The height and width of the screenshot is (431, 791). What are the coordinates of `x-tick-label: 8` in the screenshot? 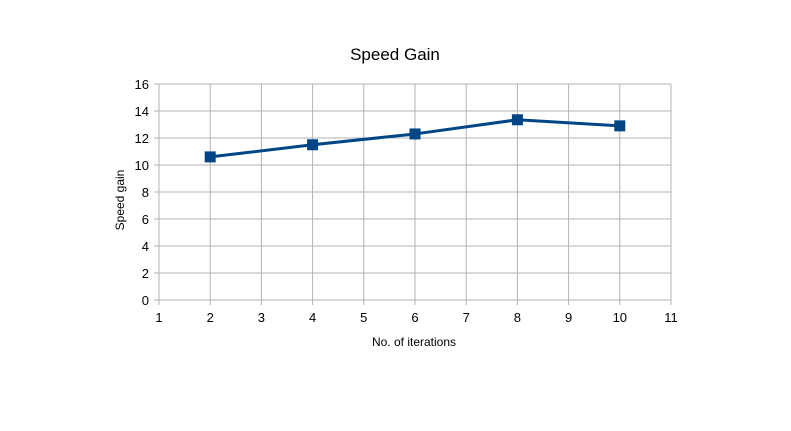 It's located at (517, 317).